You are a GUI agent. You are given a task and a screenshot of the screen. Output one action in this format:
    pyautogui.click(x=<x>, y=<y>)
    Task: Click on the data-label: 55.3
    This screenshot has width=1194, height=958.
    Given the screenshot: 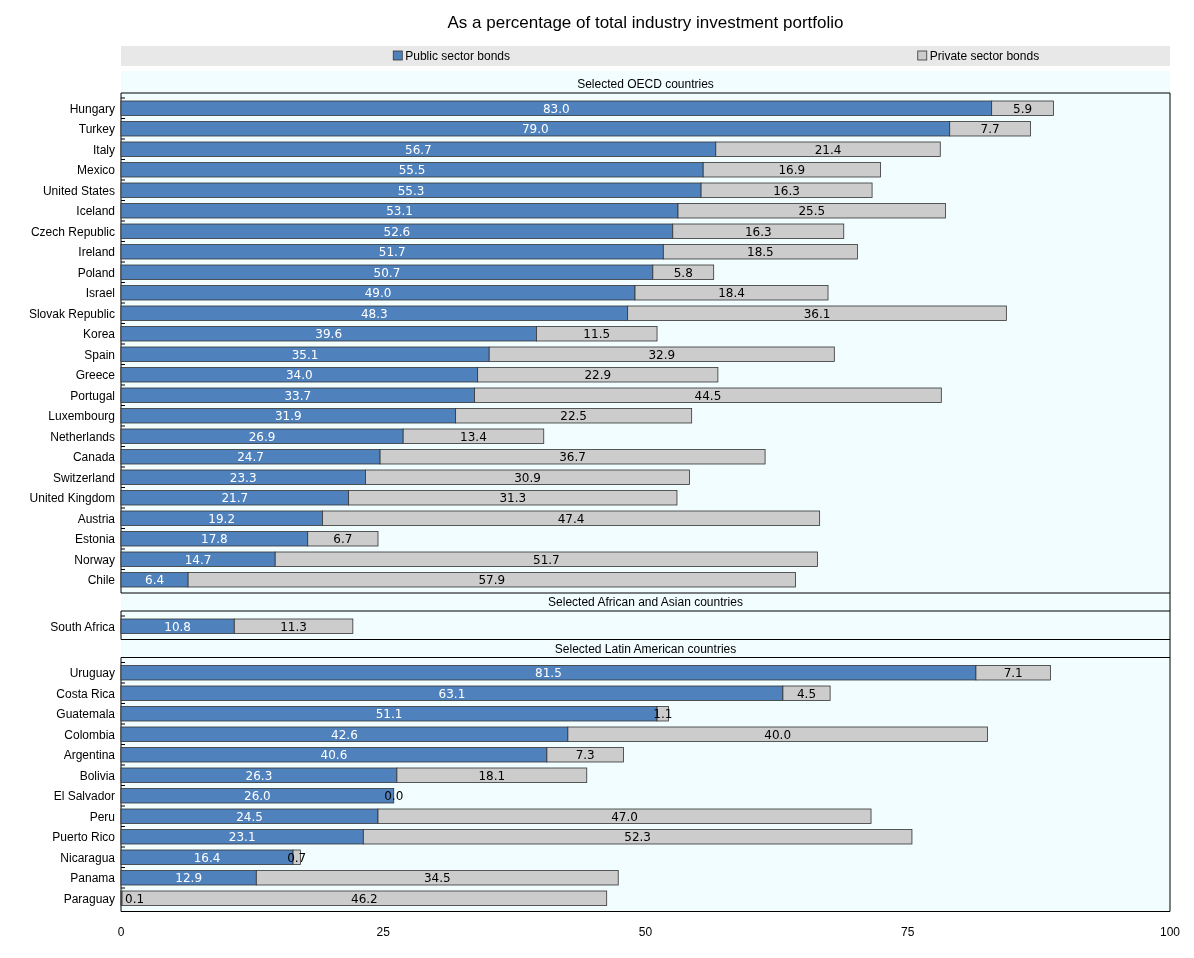 What is the action you would take?
    pyautogui.click(x=411, y=190)
    